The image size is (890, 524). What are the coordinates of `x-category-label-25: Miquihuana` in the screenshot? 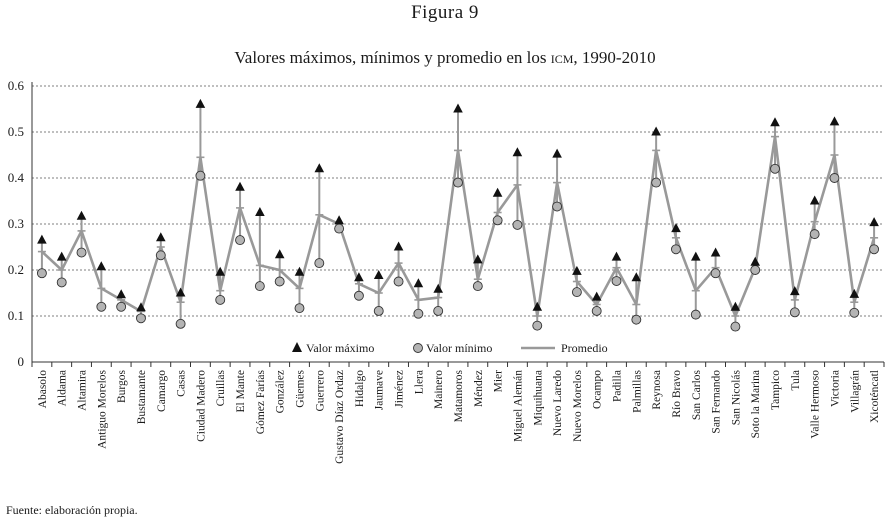 It's located at (538, 398).